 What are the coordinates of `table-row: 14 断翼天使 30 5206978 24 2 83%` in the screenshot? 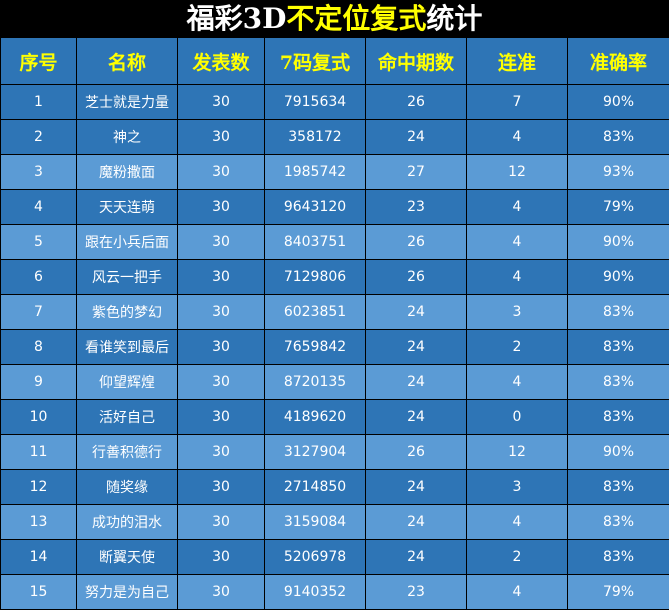 It's located at (334, 557).